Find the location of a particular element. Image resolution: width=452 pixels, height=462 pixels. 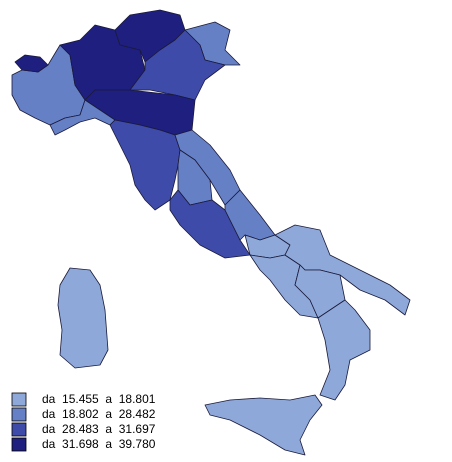

sicilia is located at coordinates (263, 425).